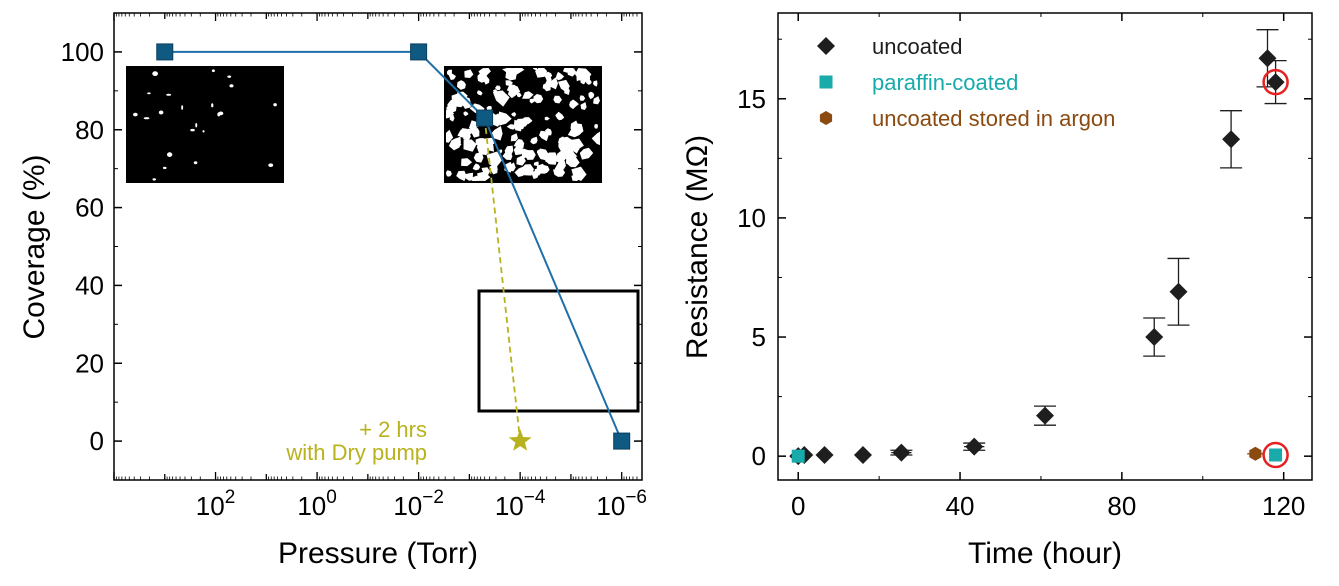 The width and height of the screenshot is (1339, 586). Describe the element at coordinates (751, 218) in the screenshot. I see `resistance-y-tick-label: 10` at that location.